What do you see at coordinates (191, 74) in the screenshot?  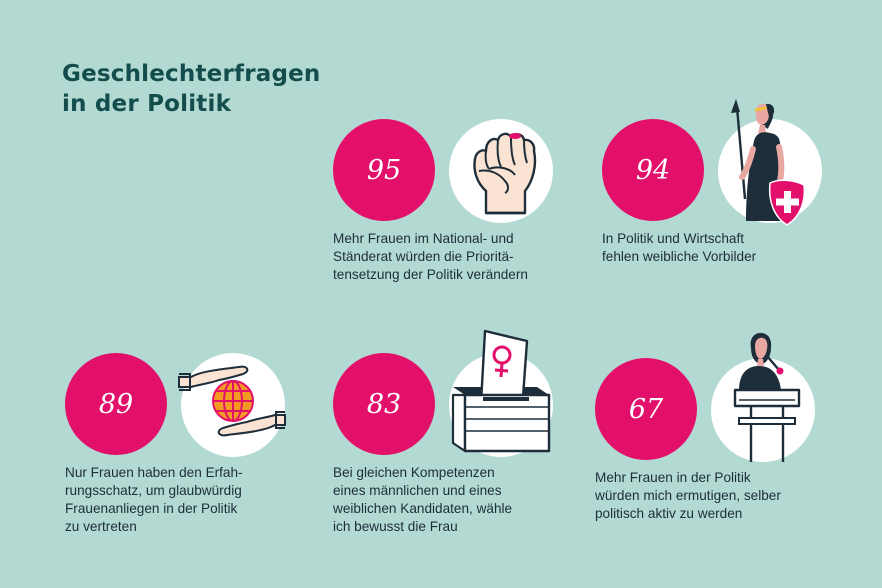 I see `title-line: Geschlechterfragen` at bounding box center [191, 74].